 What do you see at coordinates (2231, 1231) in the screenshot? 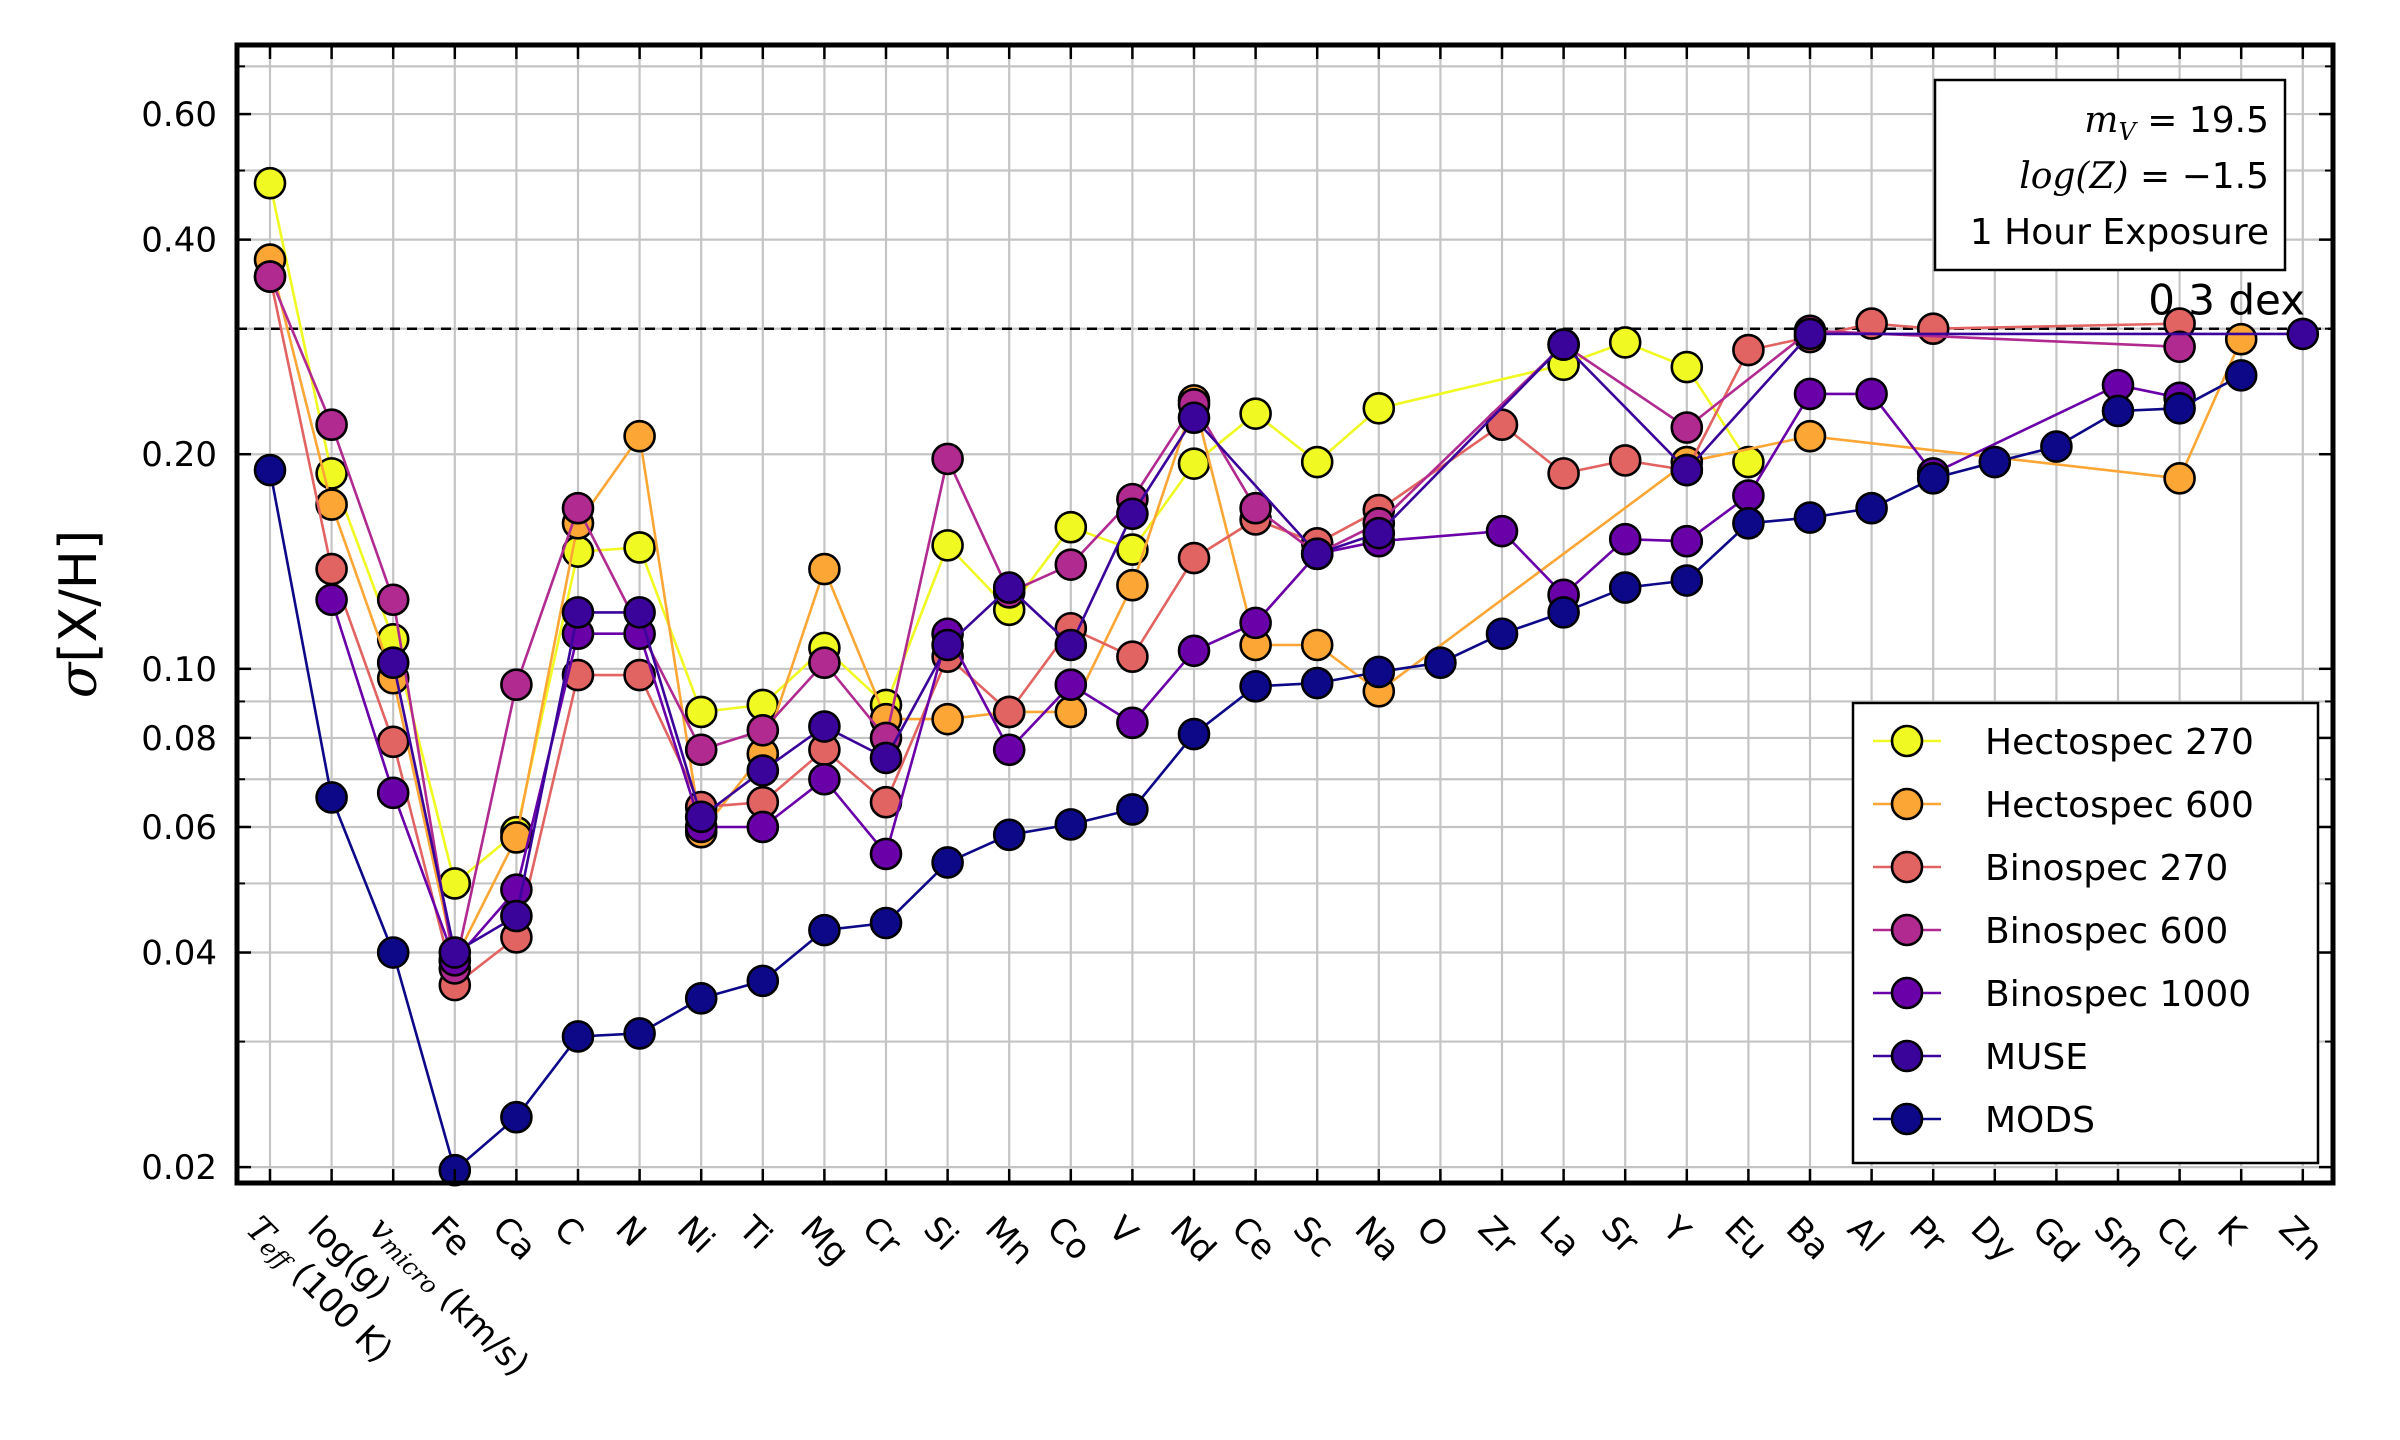
I see `x-tick-label: K` at bounding box center [2231, 1231].